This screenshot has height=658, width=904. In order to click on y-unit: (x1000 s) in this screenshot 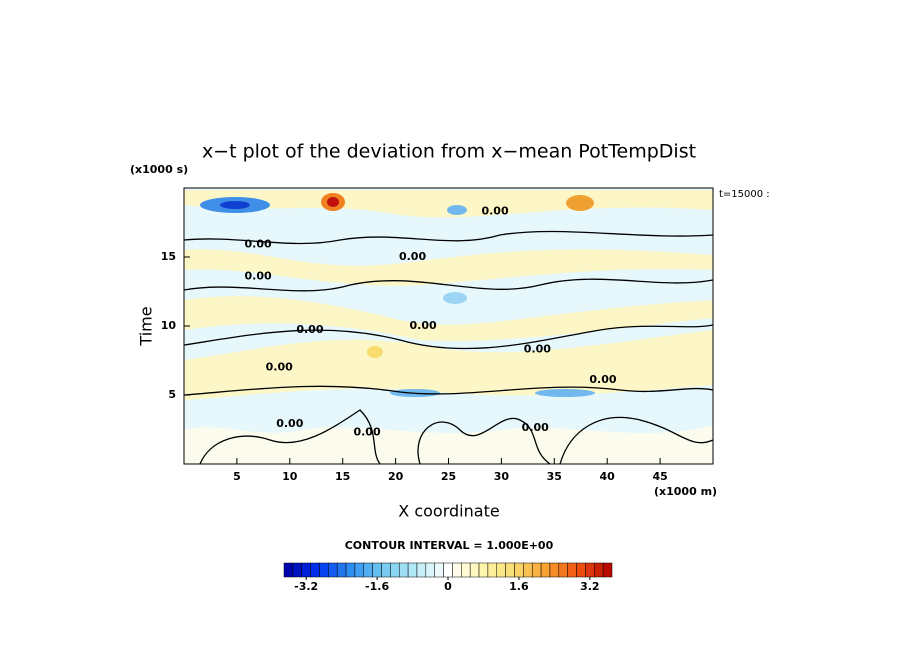, I will do `click(159, 169)`.